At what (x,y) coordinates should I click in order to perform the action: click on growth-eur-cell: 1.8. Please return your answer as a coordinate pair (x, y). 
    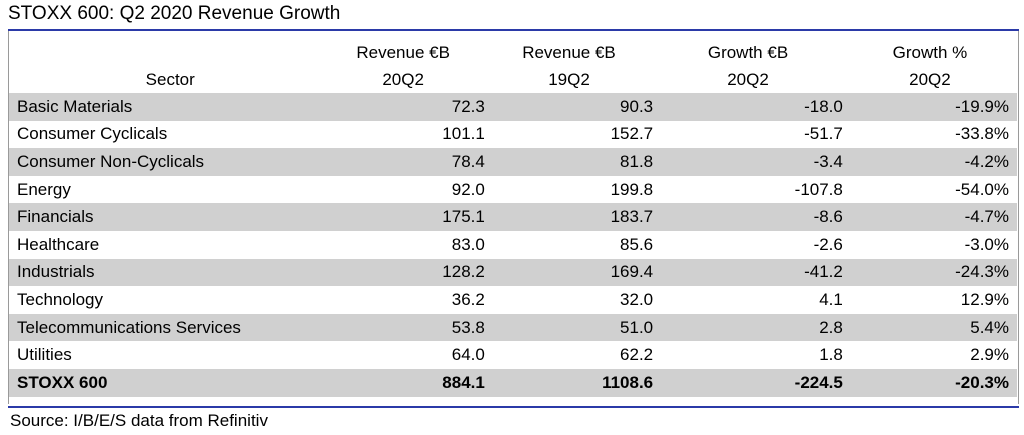
    Looking at the image, I should click on (831, 355).